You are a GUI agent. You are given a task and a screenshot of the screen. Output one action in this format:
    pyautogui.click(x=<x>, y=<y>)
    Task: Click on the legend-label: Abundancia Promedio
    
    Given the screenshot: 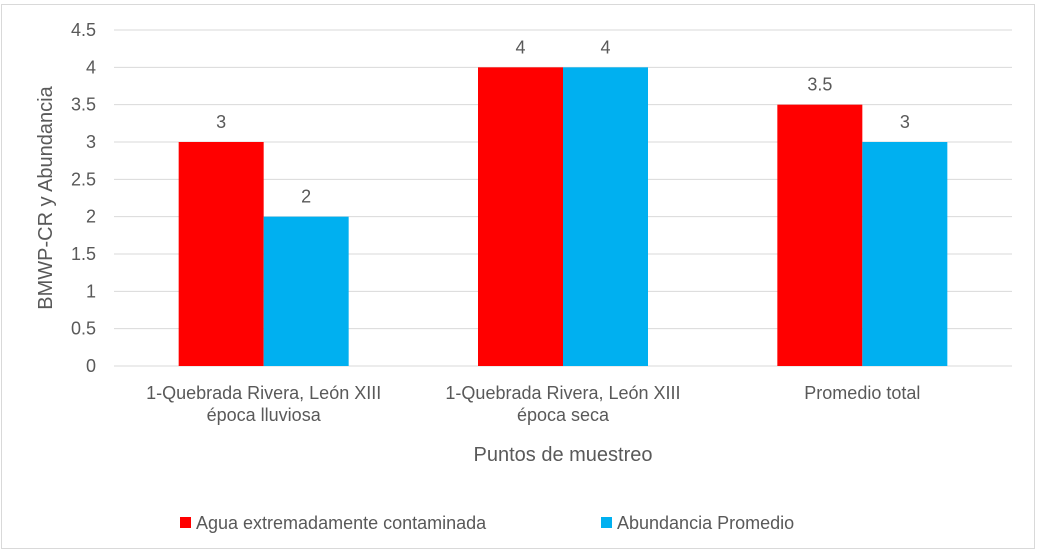 What is the action you would take?
    pyautogui.click(x=705, y=523)
    